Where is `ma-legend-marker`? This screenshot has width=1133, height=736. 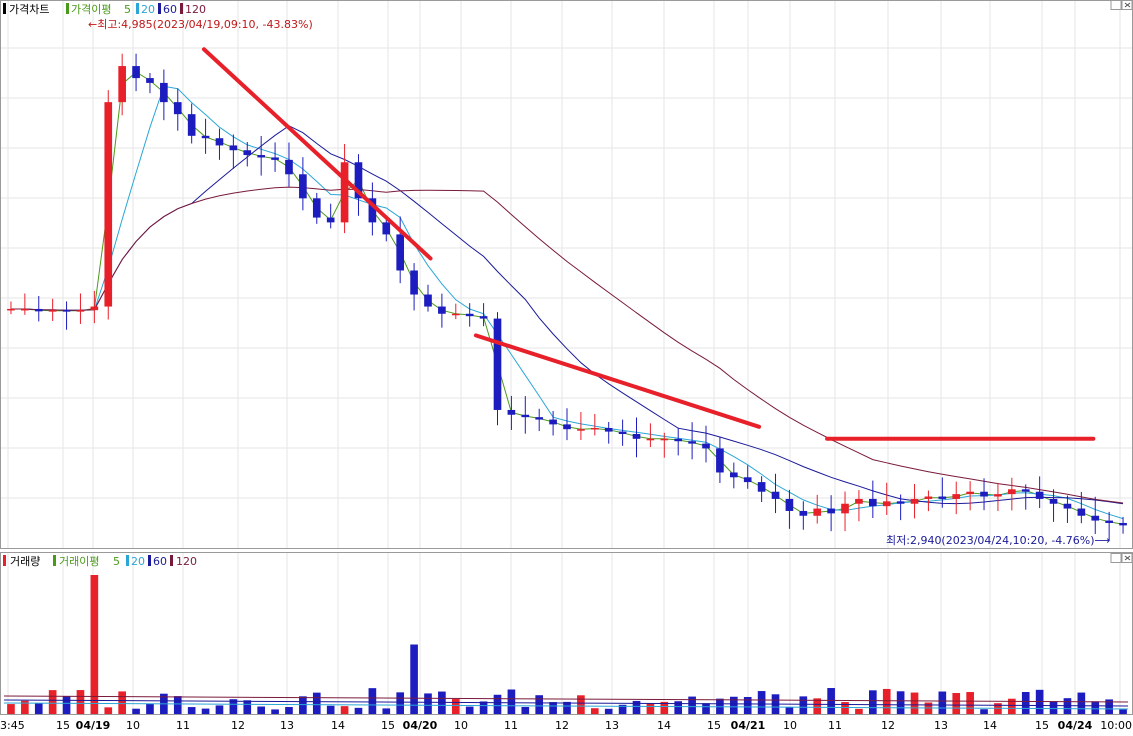
ma-legend-marker is located at coordinates (67, 8).